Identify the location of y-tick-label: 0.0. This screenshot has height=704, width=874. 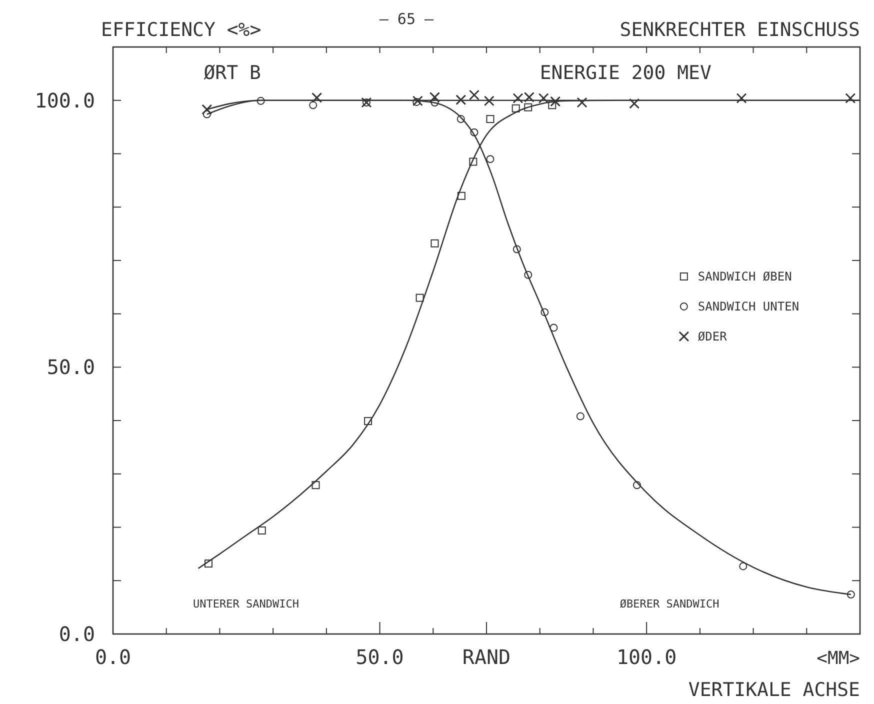
(76, 634).